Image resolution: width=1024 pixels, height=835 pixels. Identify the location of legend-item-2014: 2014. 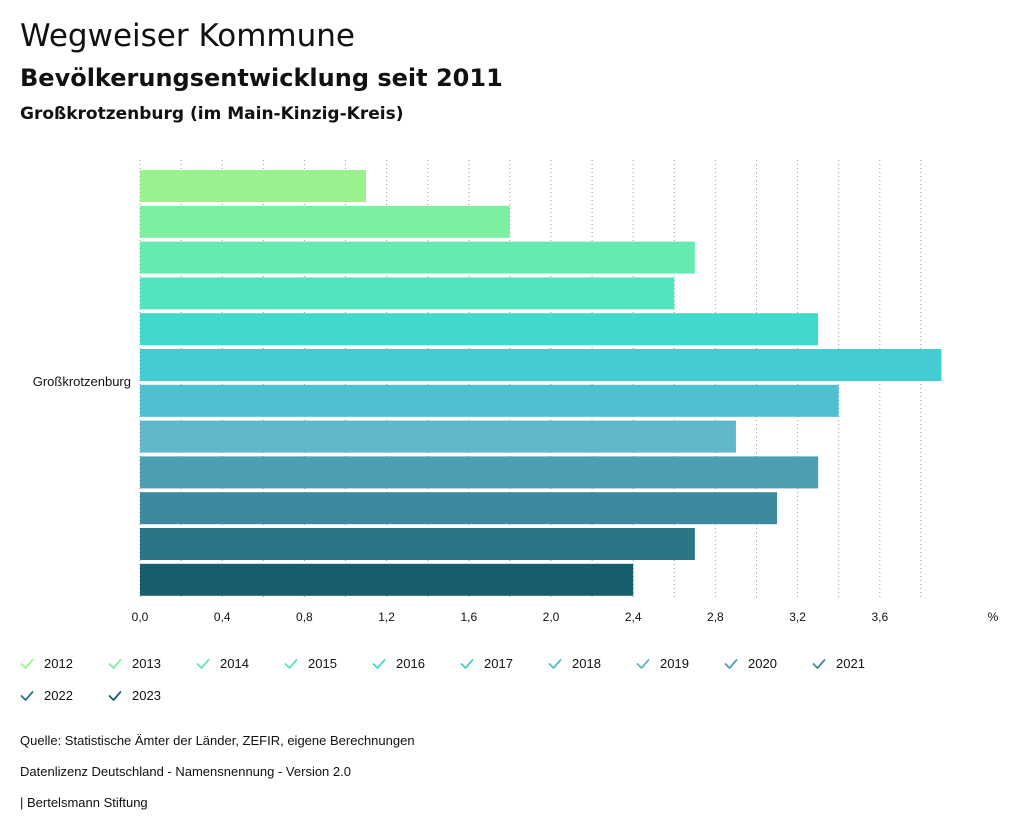
(222, 663).